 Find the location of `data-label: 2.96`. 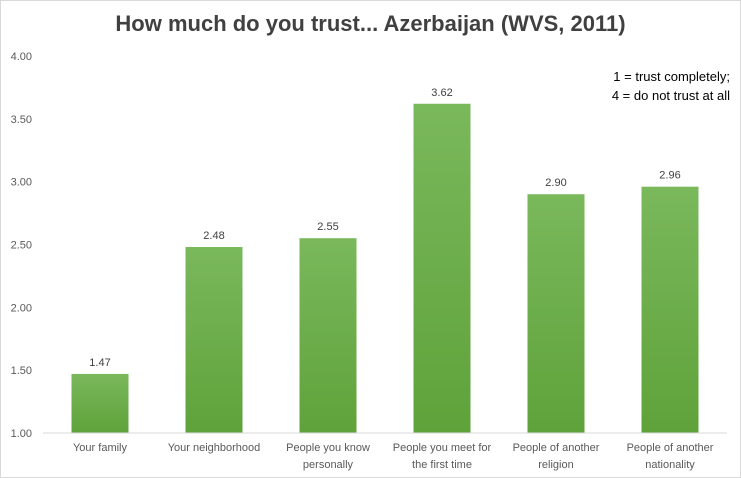

data-label: 2.96 is located at coordinates (669, 176).